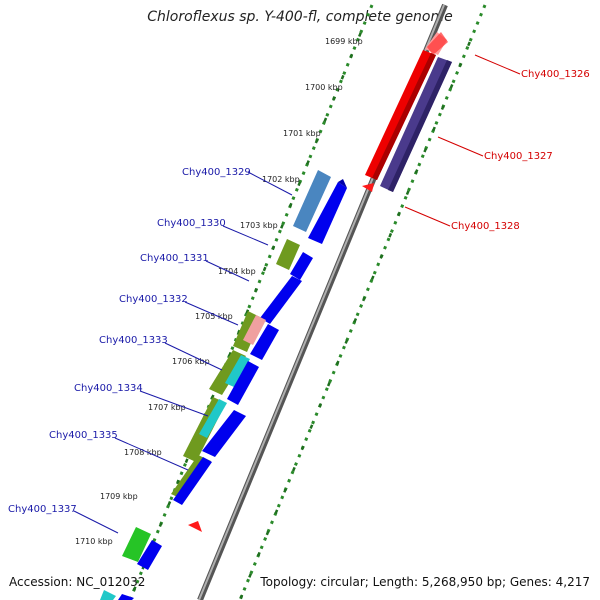  What do you see at coordinates (214, 316) in the screenshot?
I see `kbp-label: 1705 kbp` at bounding box center [214, 316].